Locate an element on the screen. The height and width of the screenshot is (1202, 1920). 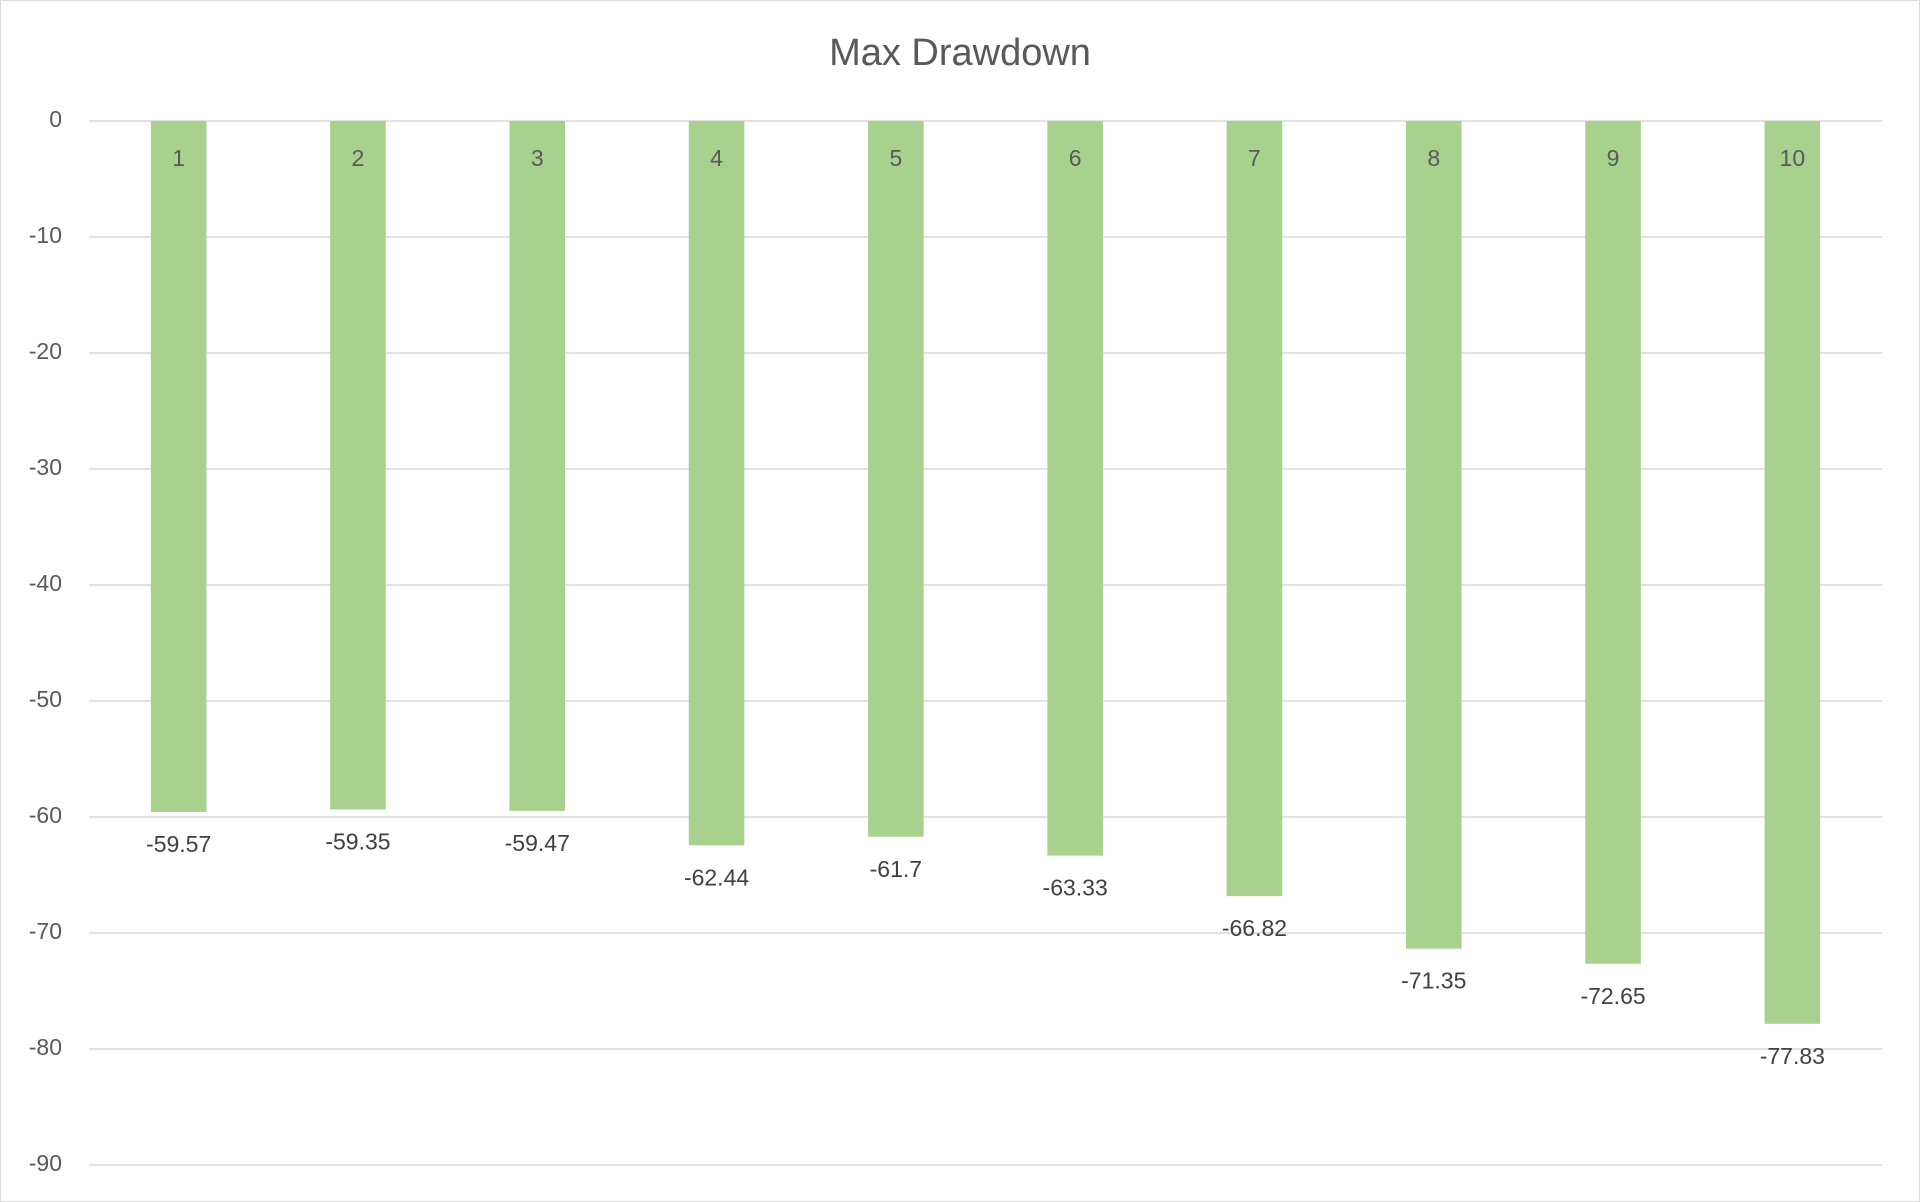
y-tick-label: -50 is located at coordinates (45, 699).